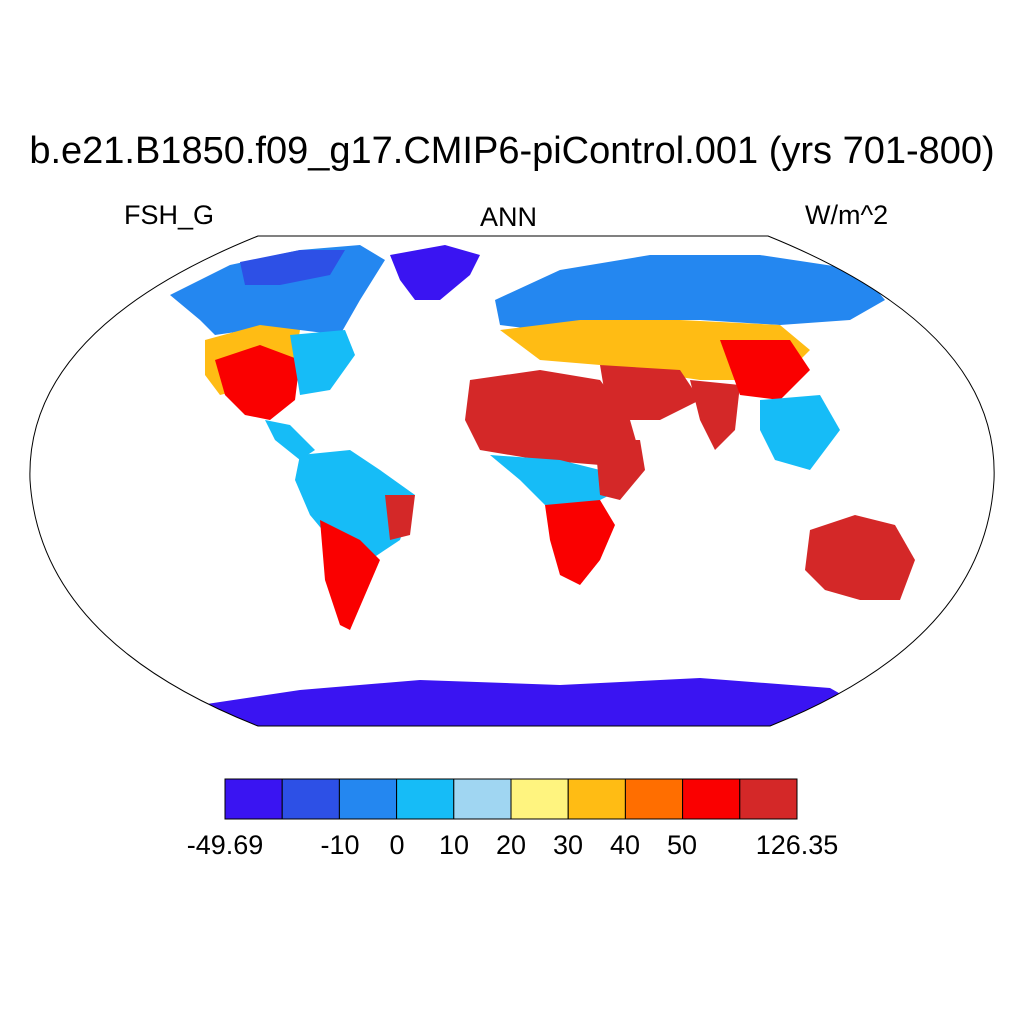 The width and height of the screenshot is (1024, 1024). I want to click on units-label: W/m^2, so click(847, 215).